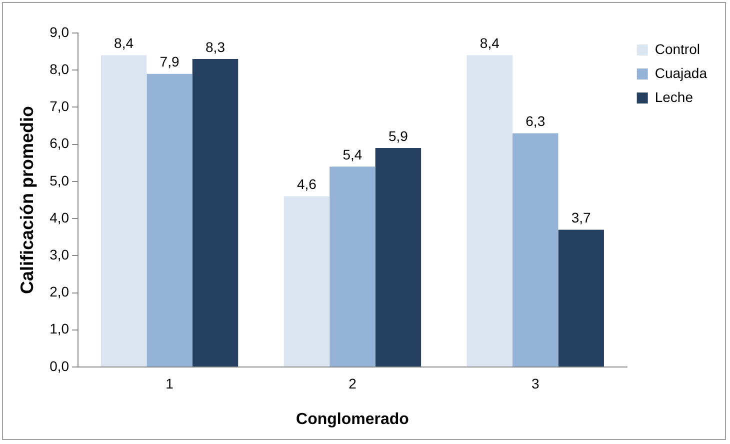 Image resolution: width=730 pixels, height=444 pixels. What do you see at coordinates (60, 32) in the screenshot?
I see `y-tick-label: 9,0` at bounding box center [60, 32].